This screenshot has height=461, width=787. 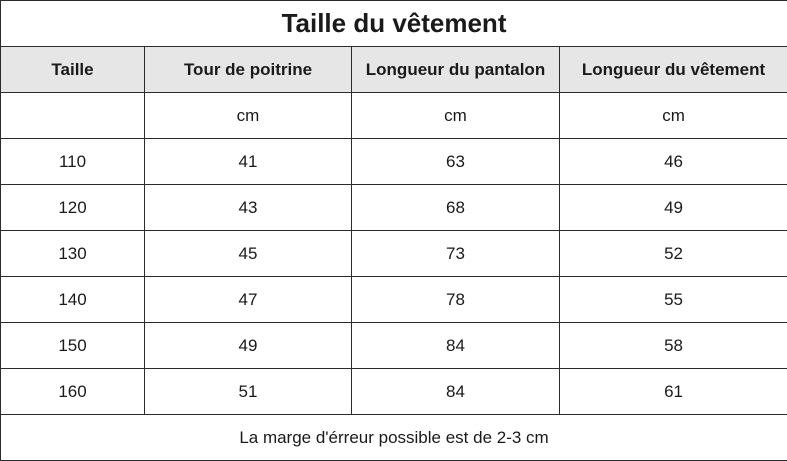 I want to click on table-row: 150 49 84 58, so click(x=393, y=345).